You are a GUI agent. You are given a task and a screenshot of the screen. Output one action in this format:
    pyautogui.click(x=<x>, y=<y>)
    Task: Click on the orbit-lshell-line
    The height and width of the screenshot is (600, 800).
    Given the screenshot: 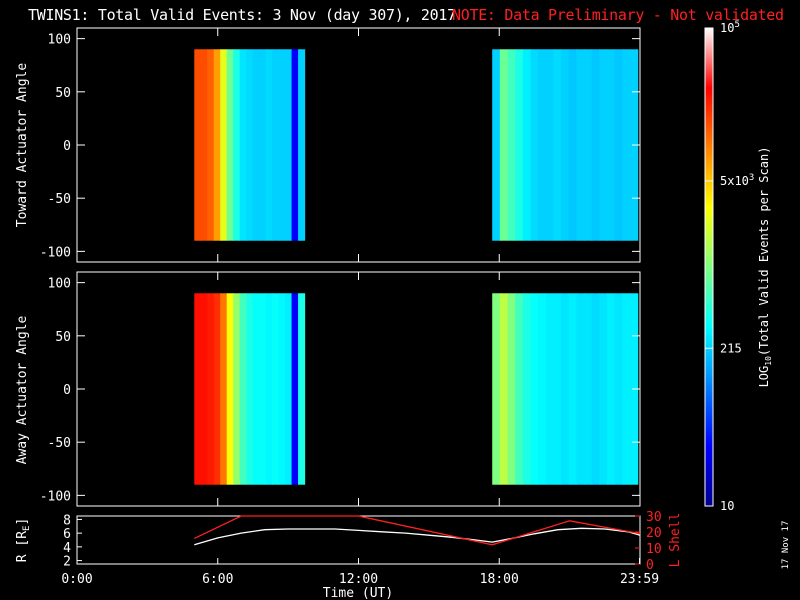 What is the action you would take?
    pyautogui.click(x=417, y=530)
    